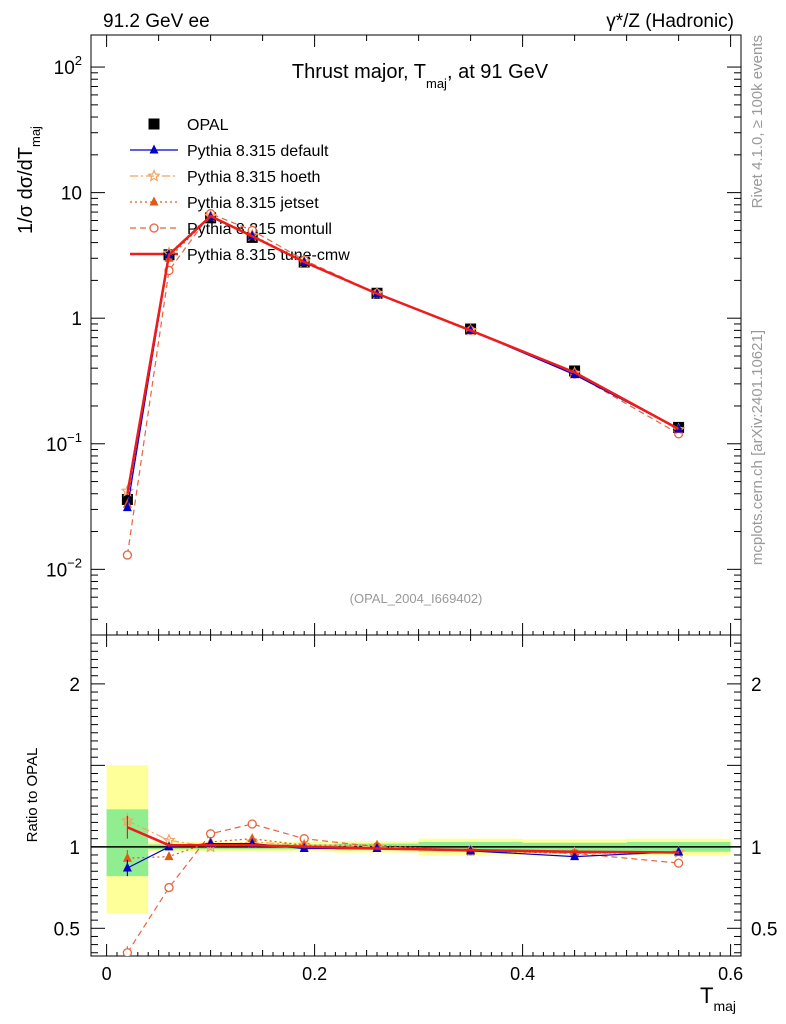  What do you see at coordinates (253, 177) in the screenshot?
I see `legend-label-hoeth: Pythia 8.315 hoeth` at bounding box center [253, 177].